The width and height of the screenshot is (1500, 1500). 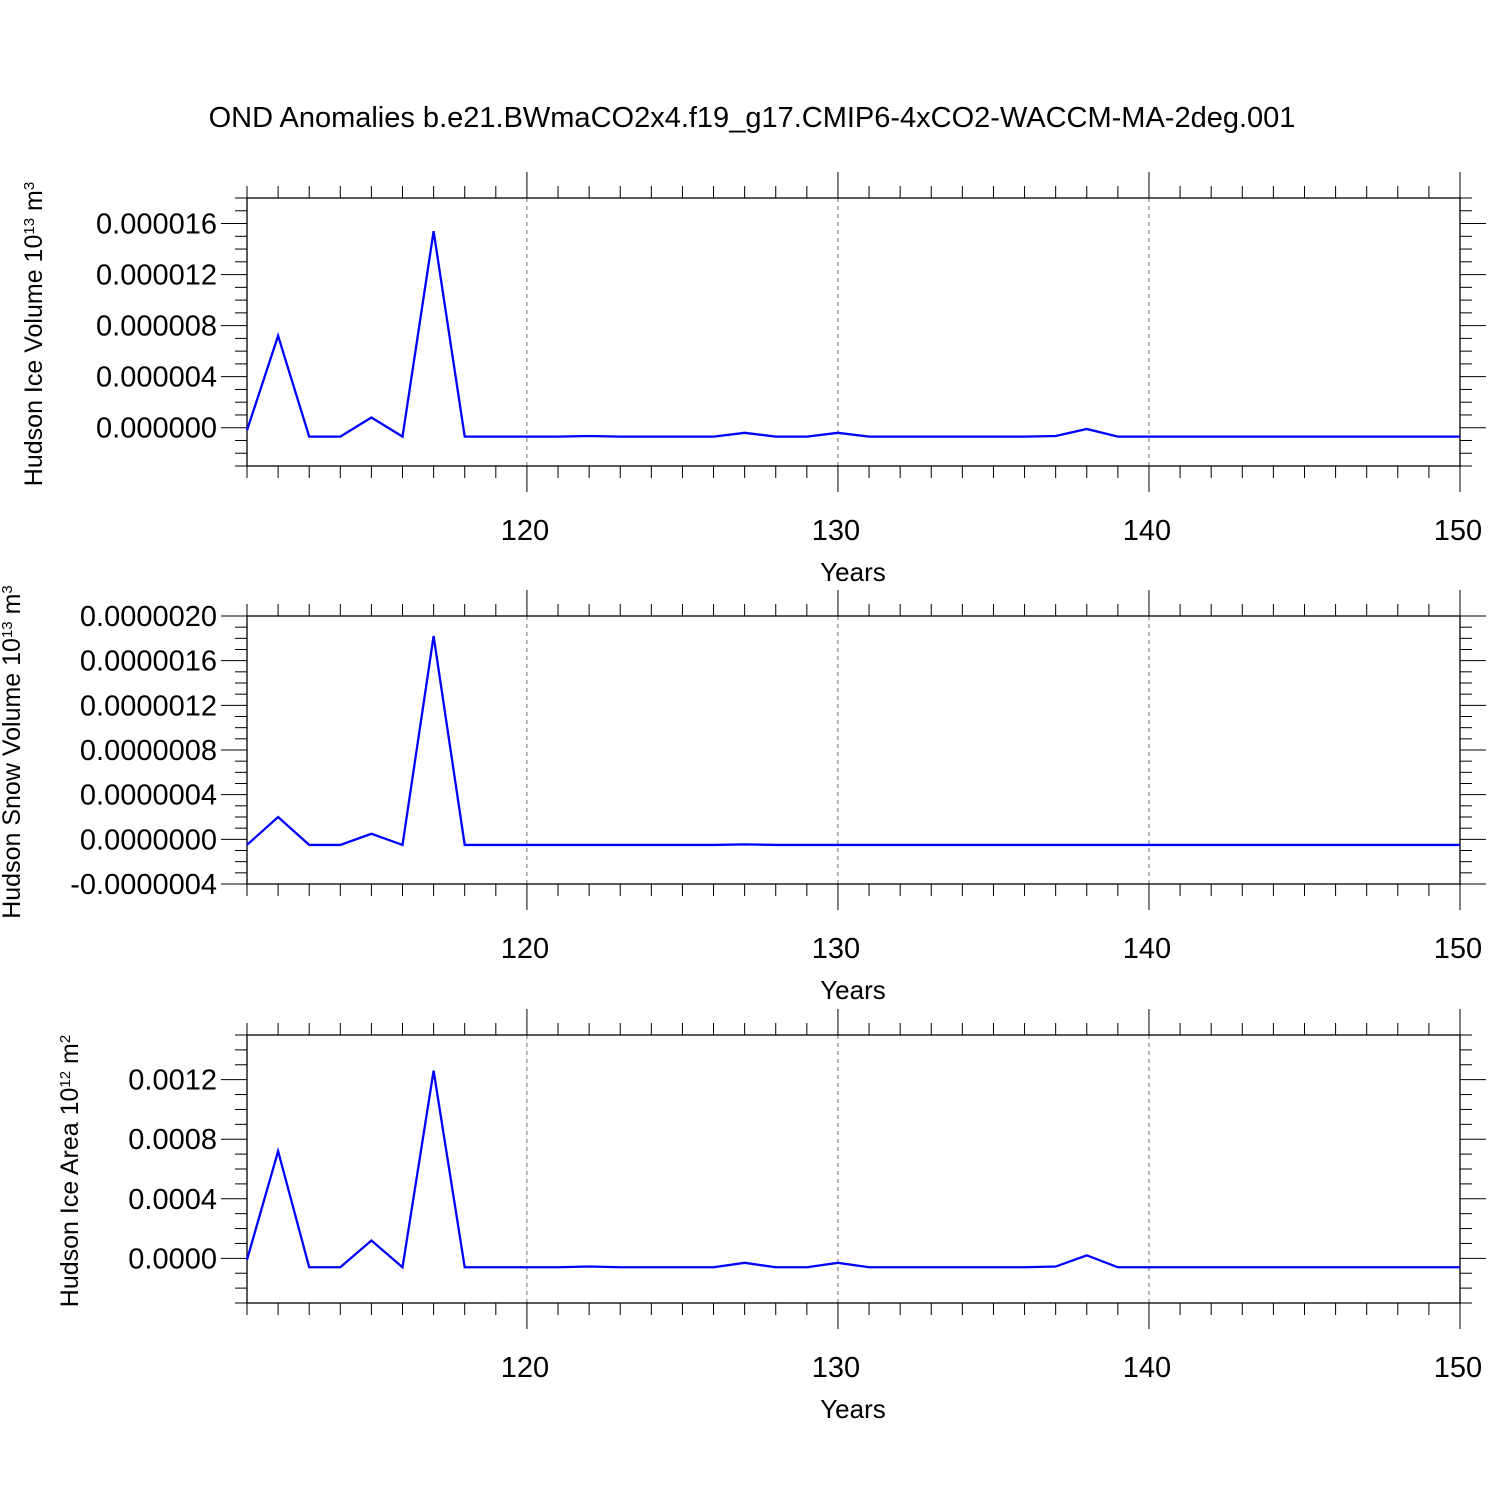 What do you see at coordinates (156, 378) in the screenshot?
I see `y-tick-label: 0.000004` at bounding box center [156, 378].